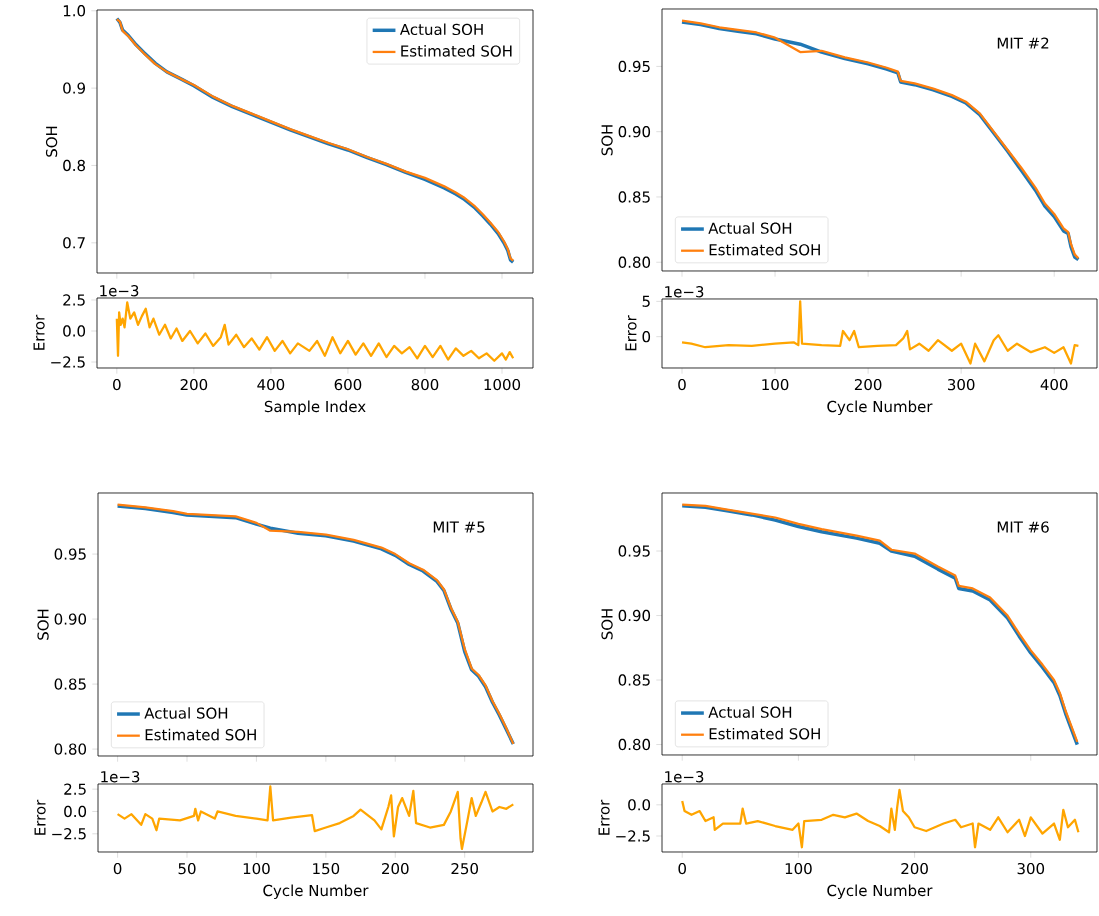  What do you see at coordinates (74, 88) in the screenshot?
I see `y-tick-label: 0.9` at bounding box center [74, 88].